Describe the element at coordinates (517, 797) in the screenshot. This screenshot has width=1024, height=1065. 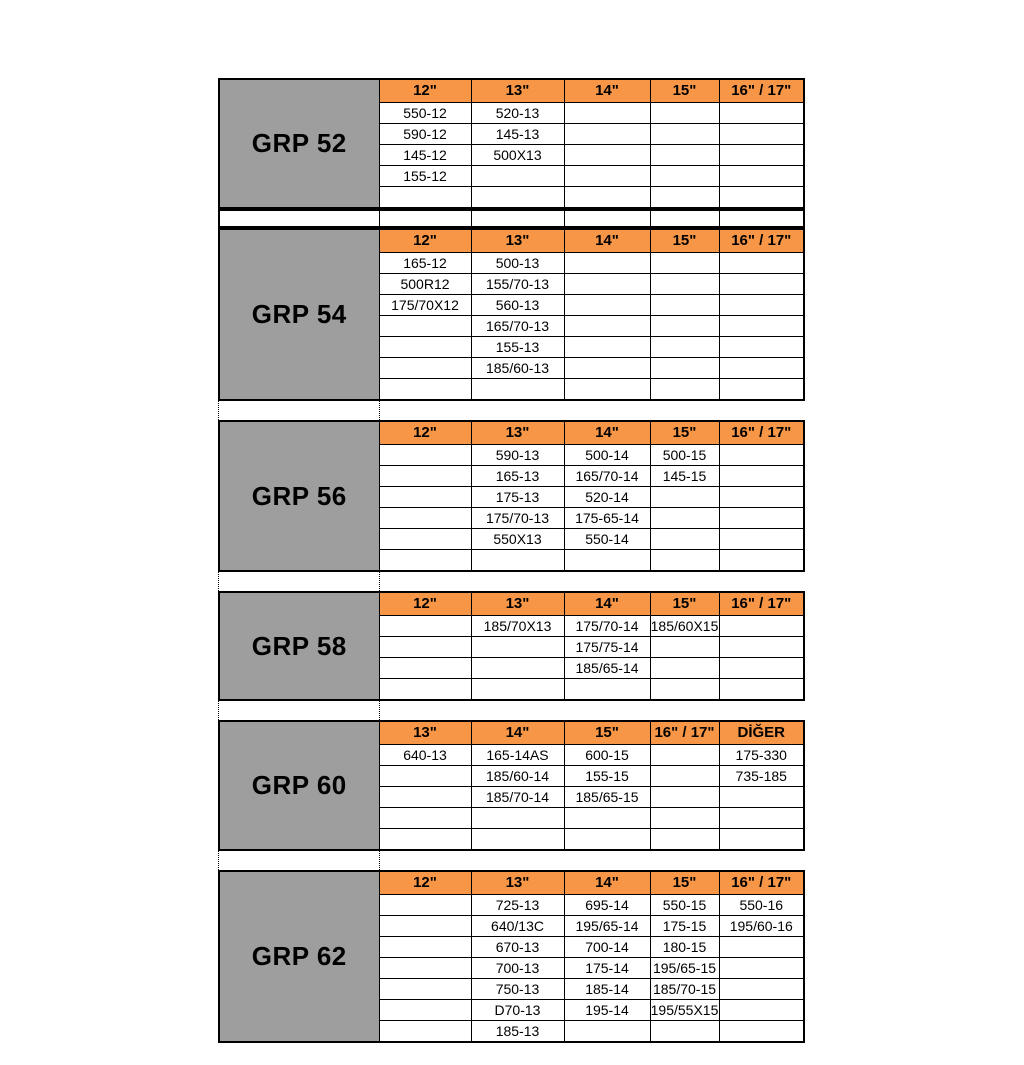
I see `size-value-cell: 185/70-14` at that location.